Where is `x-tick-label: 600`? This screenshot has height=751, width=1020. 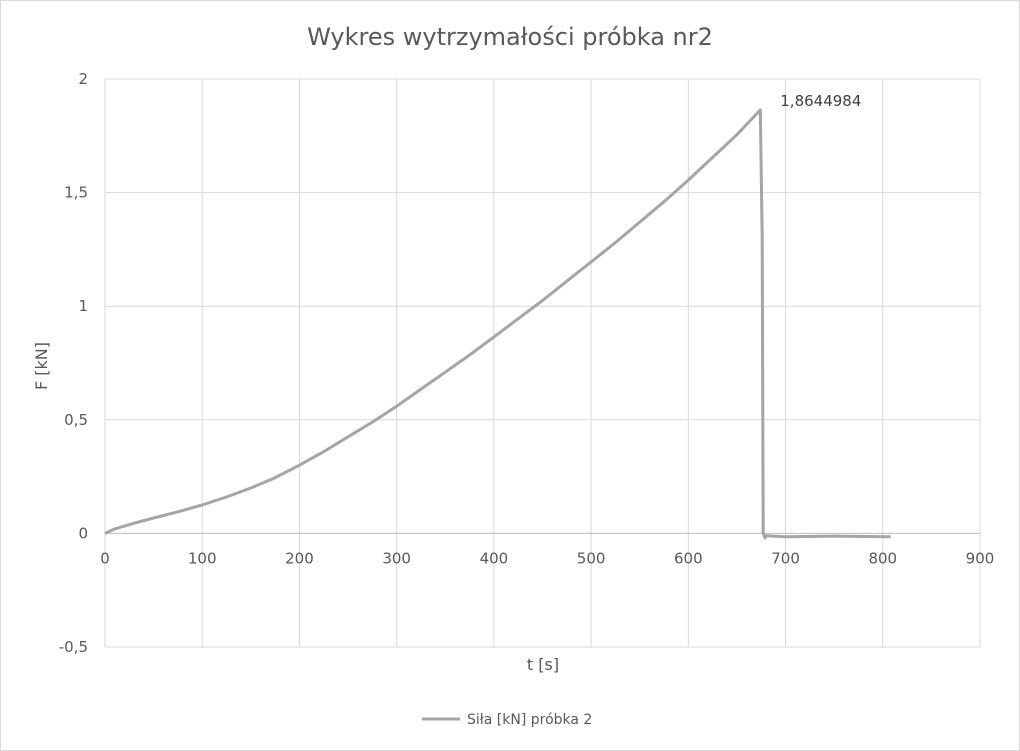 x-tick-label: 600 is located at coordinates (688, 558).